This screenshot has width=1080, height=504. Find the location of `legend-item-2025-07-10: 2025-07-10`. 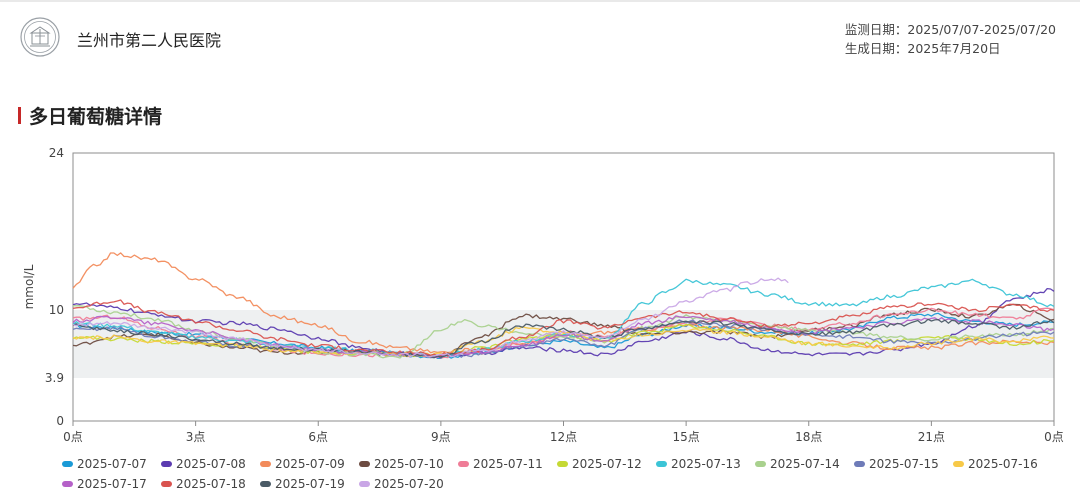

legend-item-2025-07-10: 2025-07-10 is located at coordinates (401, 464).